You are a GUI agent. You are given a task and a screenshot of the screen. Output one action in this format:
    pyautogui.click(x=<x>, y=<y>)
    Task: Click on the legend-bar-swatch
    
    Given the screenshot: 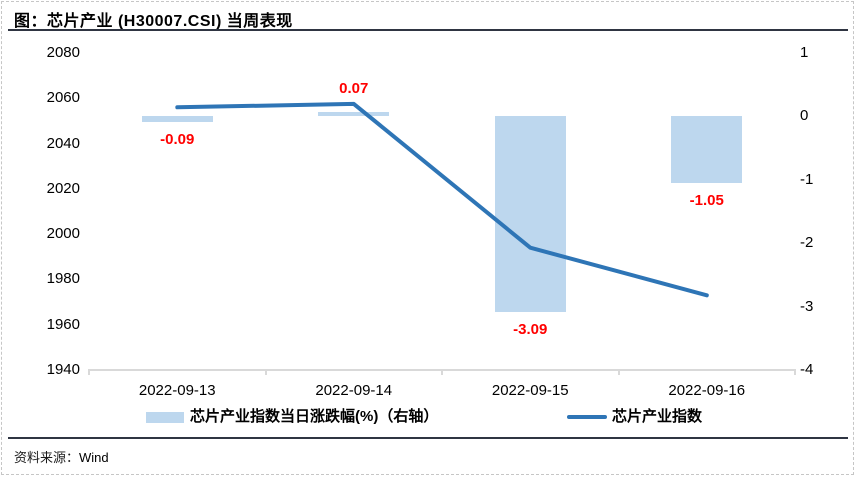 What is the action you would take?
    pyautogui.click(x=165, y=417)
    